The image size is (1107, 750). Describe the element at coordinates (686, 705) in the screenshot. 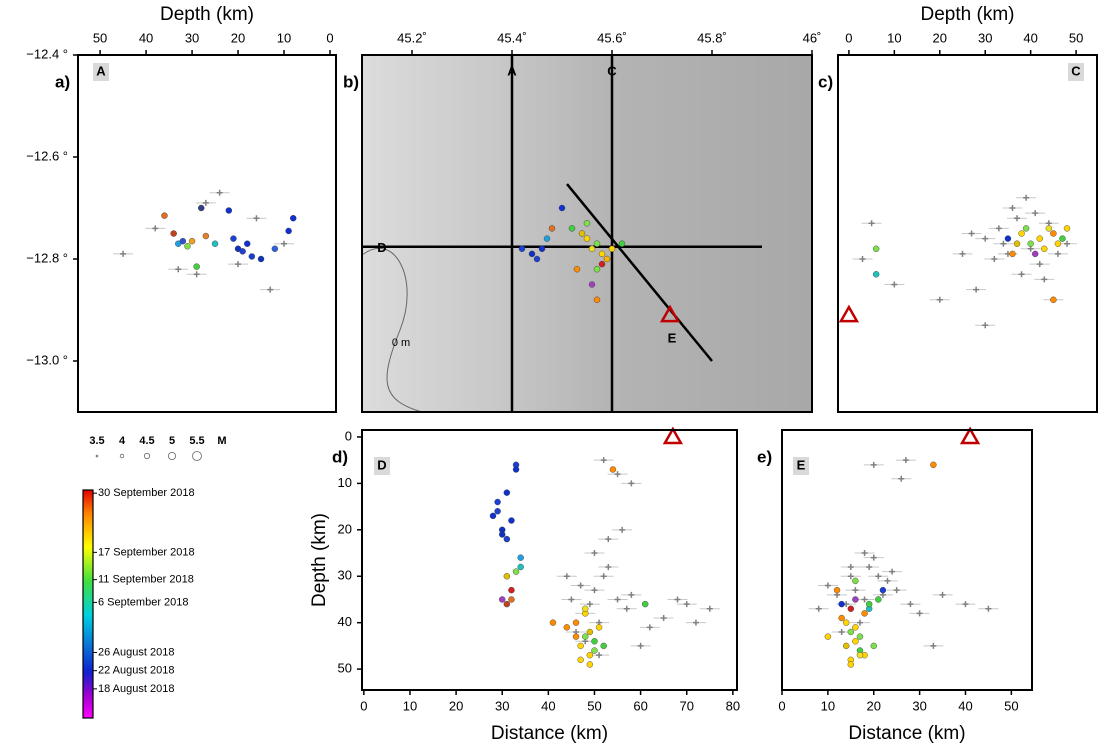

I see `x-tick-label: 70` at that location.